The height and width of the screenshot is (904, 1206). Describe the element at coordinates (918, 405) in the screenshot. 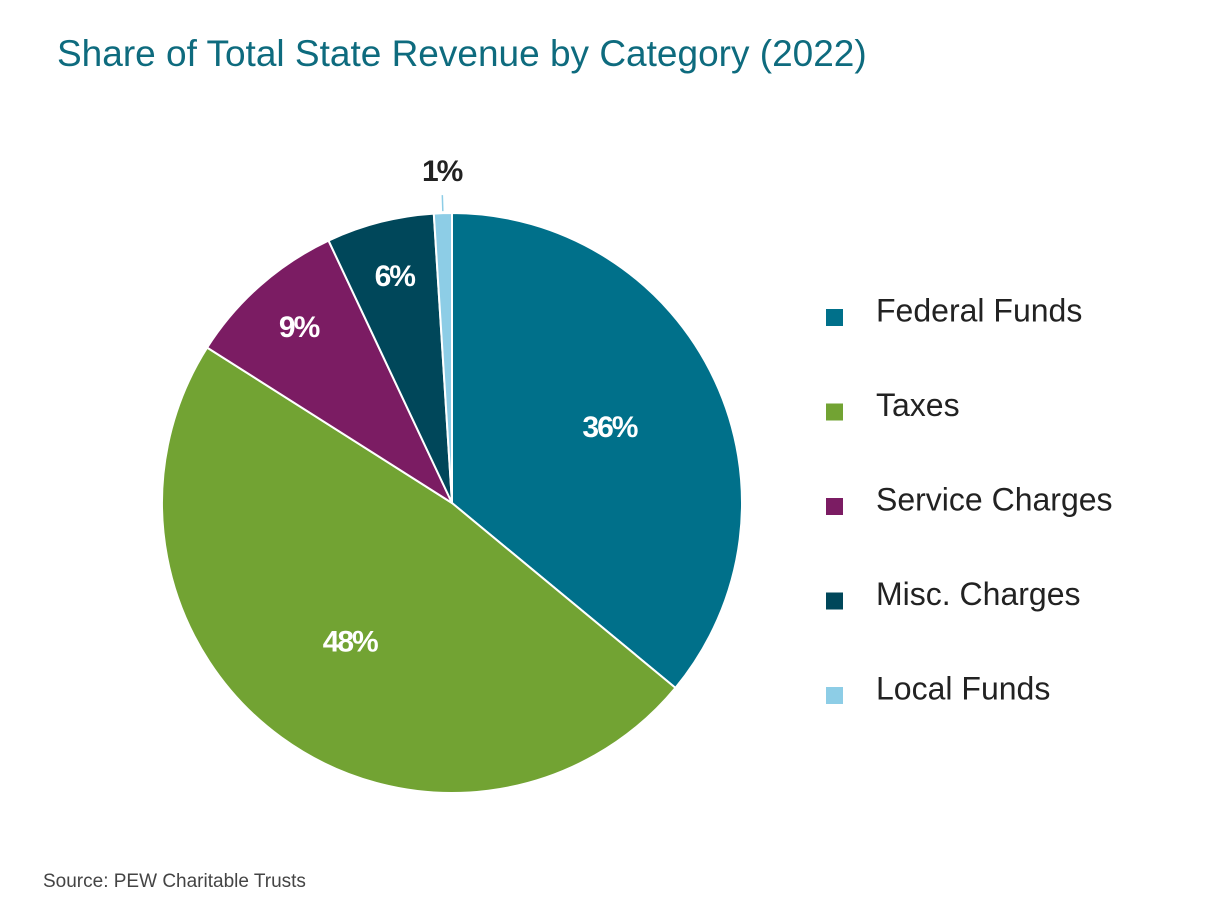

I see `legend-label: Taxes` at that location.